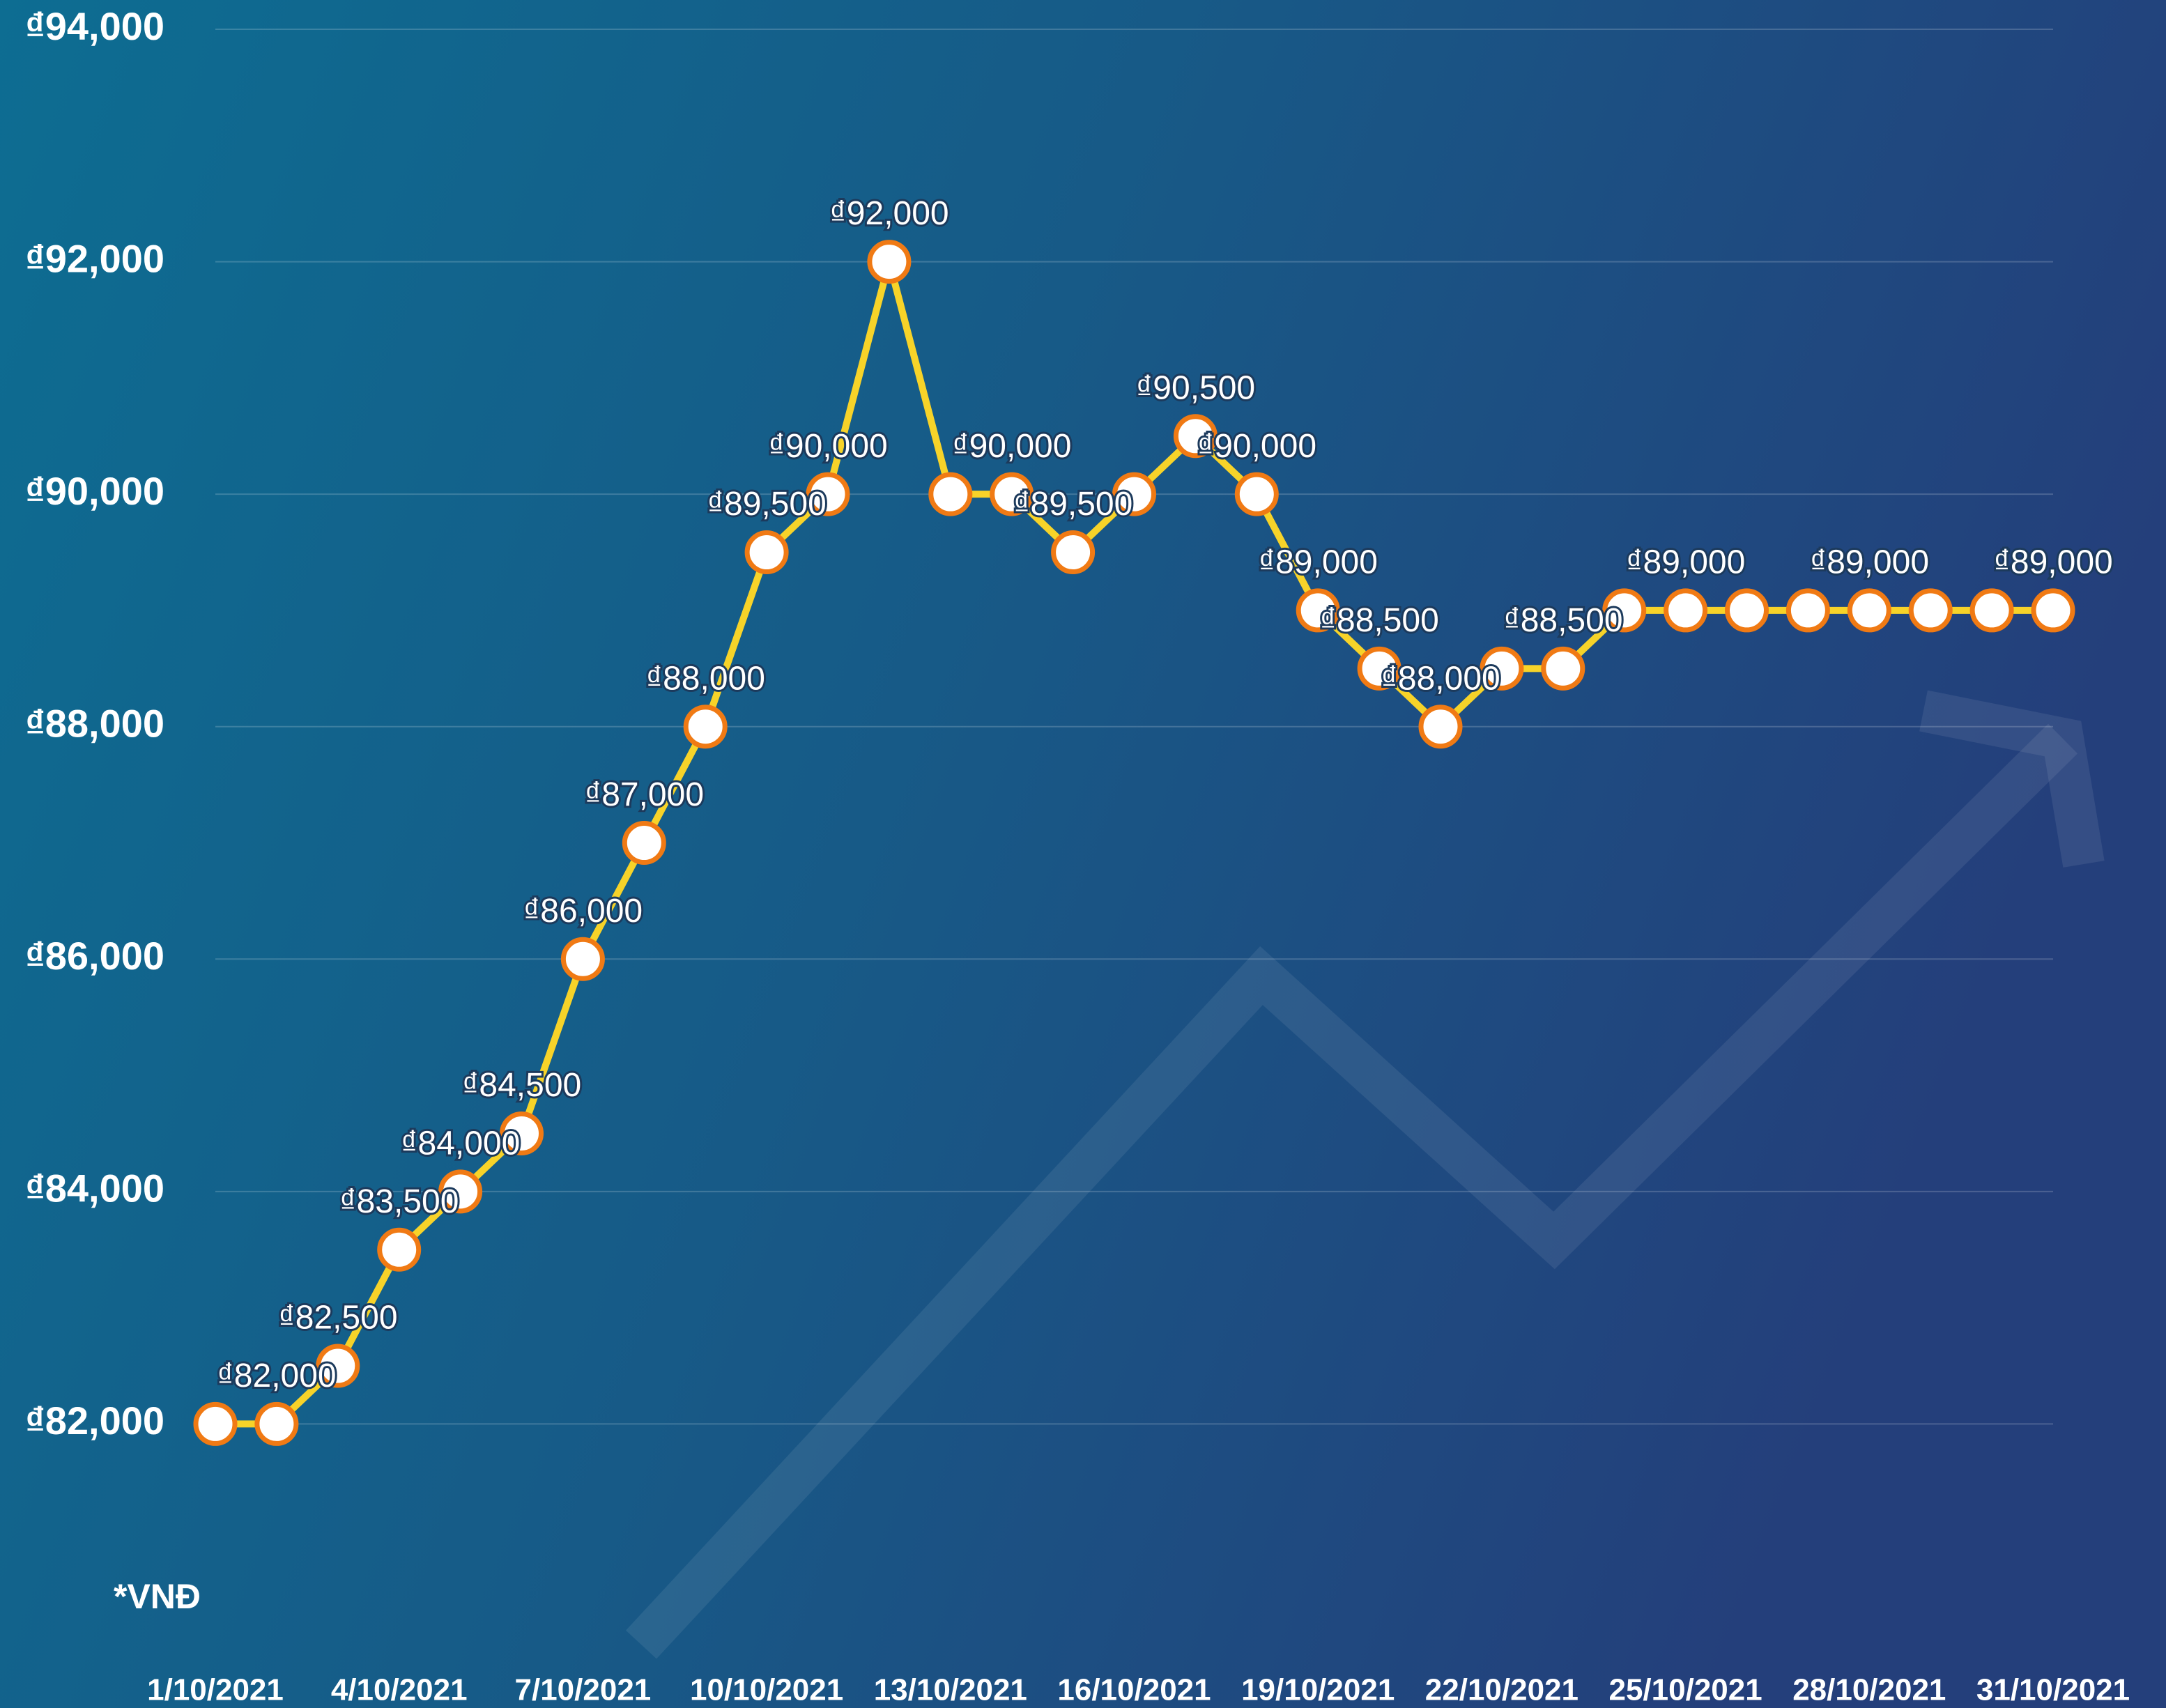 The height and width of the screenshot is (1708, 2166). Describe the element at coordinates (94, 26) in the screenshot. I see `y-tick-label: ₫94,000` at that location.